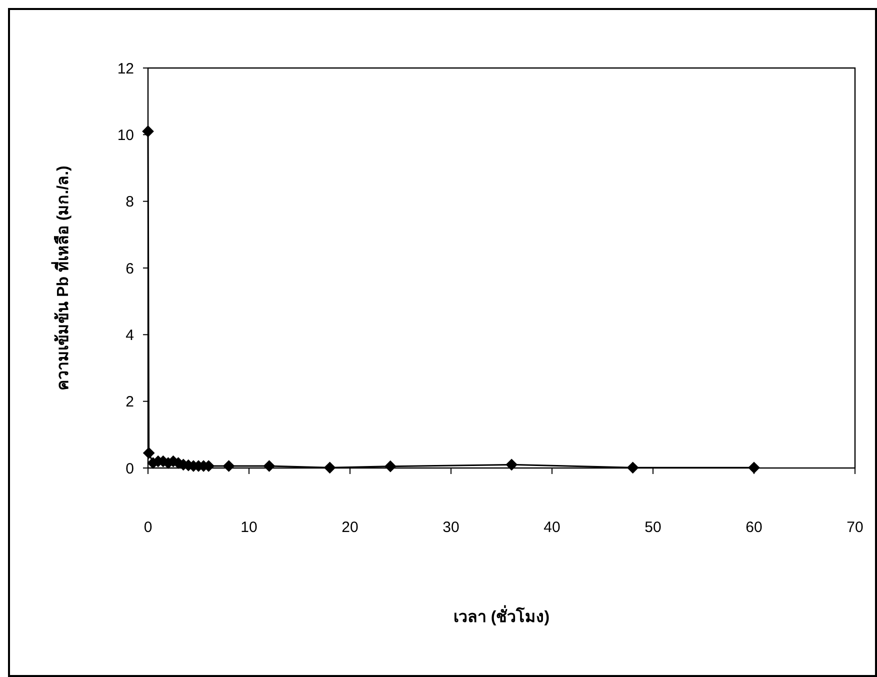 Image resolution: width=877 pixels, height=677 pixels. What do you see at coordinates (130, 402) in the screenshot?
I see `y-tick-label: 2` at bounding box center [130, 402].